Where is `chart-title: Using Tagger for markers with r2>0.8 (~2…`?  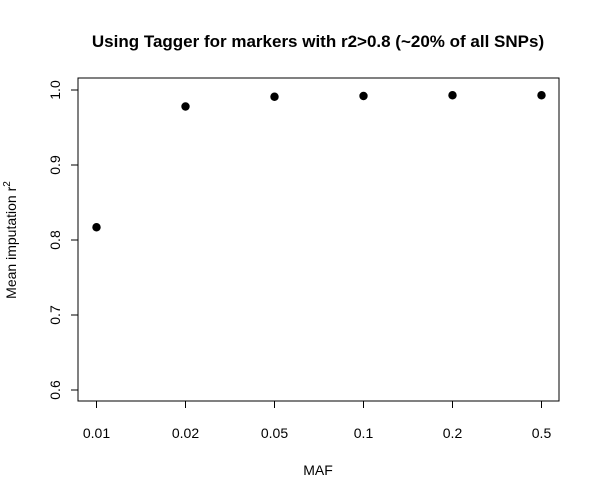
chart-title: Using Tagger for markers with r2>0.8 (~2… is located at coordinates (318, 41).